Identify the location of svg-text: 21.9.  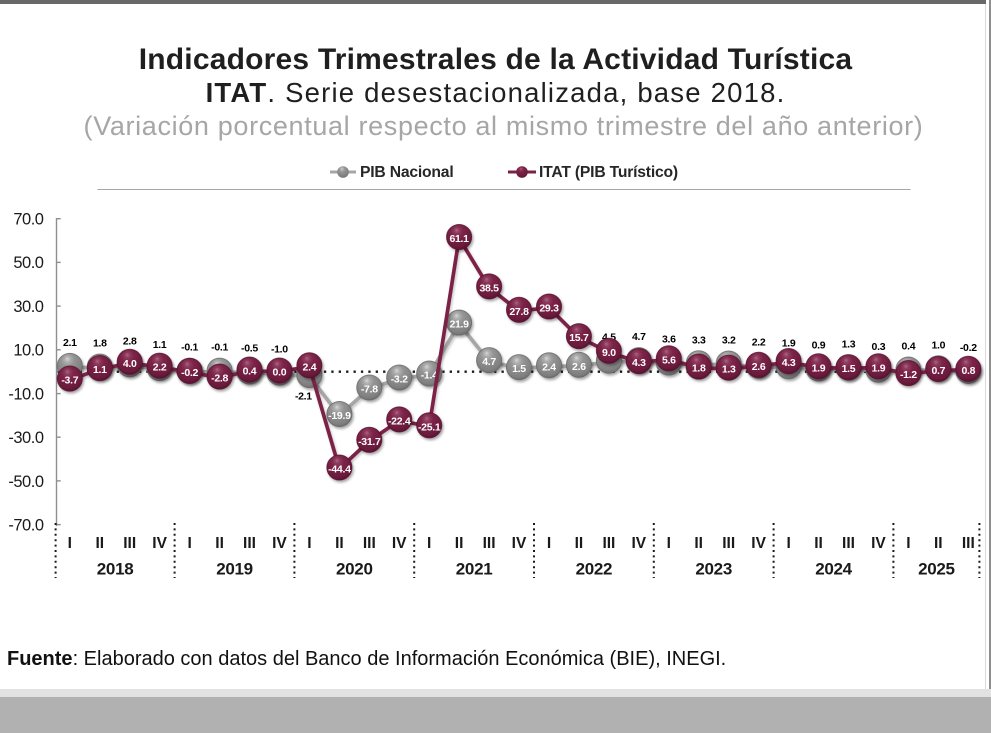
(459, 325).